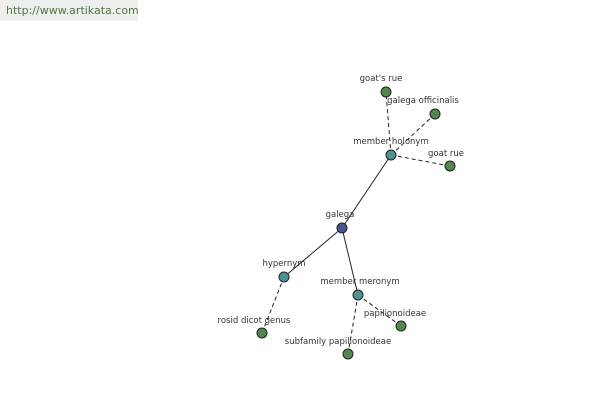  What do you see at coordinates (359, 282) in the screenshot?
I see `node-label: member meronym` at bounding box center [359, 282].